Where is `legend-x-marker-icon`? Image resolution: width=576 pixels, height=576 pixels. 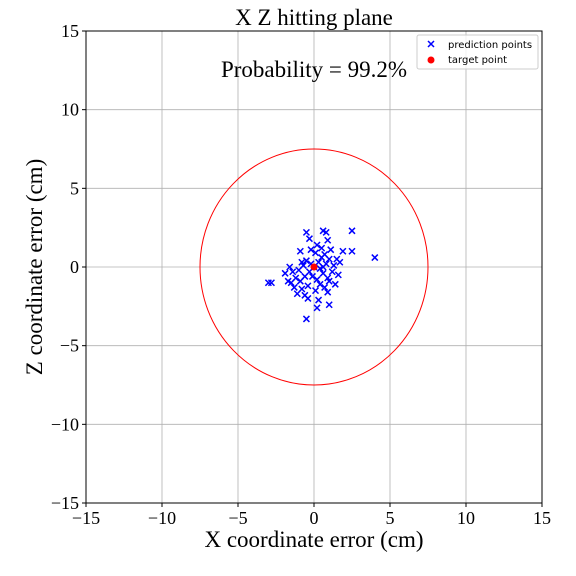 legend-x-marker-icon is located at coordinates (431, 44).